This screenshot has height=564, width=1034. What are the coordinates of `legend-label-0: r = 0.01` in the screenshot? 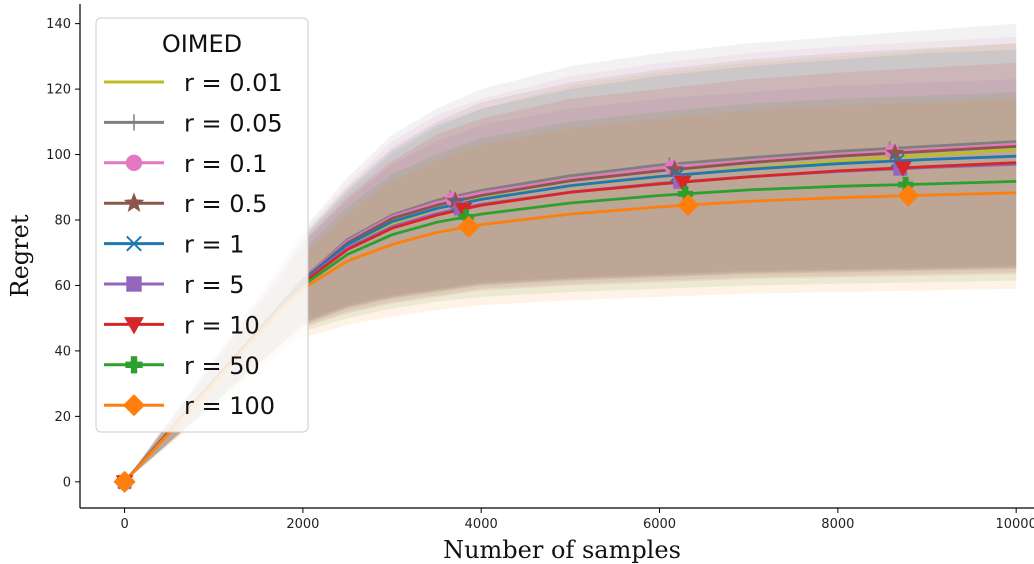 It's located at (233, 83).